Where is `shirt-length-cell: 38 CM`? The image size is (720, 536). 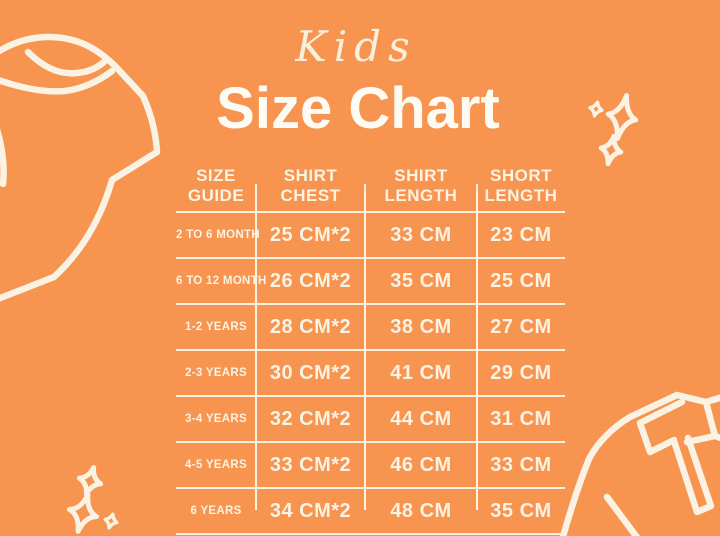
shirt-length-cell: 38 CM is located at coordinates (421, 326).